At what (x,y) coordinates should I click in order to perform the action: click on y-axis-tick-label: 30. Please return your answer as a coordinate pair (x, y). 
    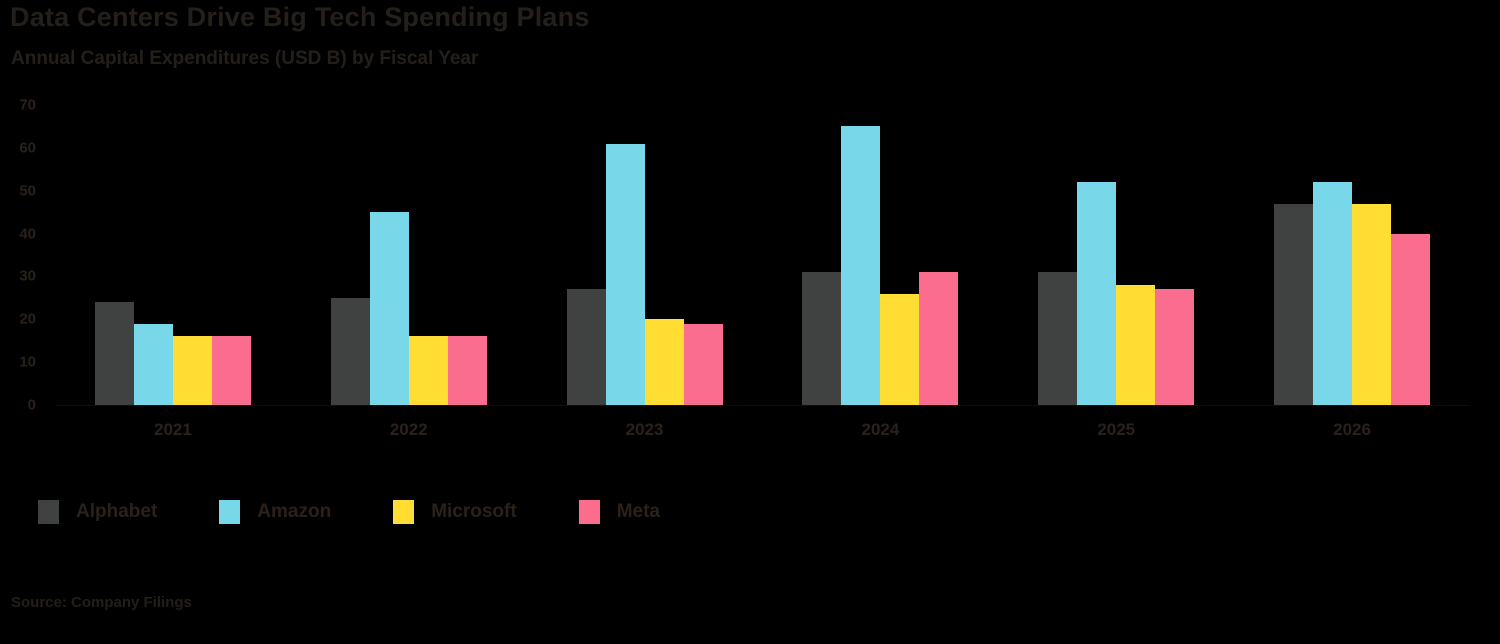
    Looking at the image, I should click on (27, 276).